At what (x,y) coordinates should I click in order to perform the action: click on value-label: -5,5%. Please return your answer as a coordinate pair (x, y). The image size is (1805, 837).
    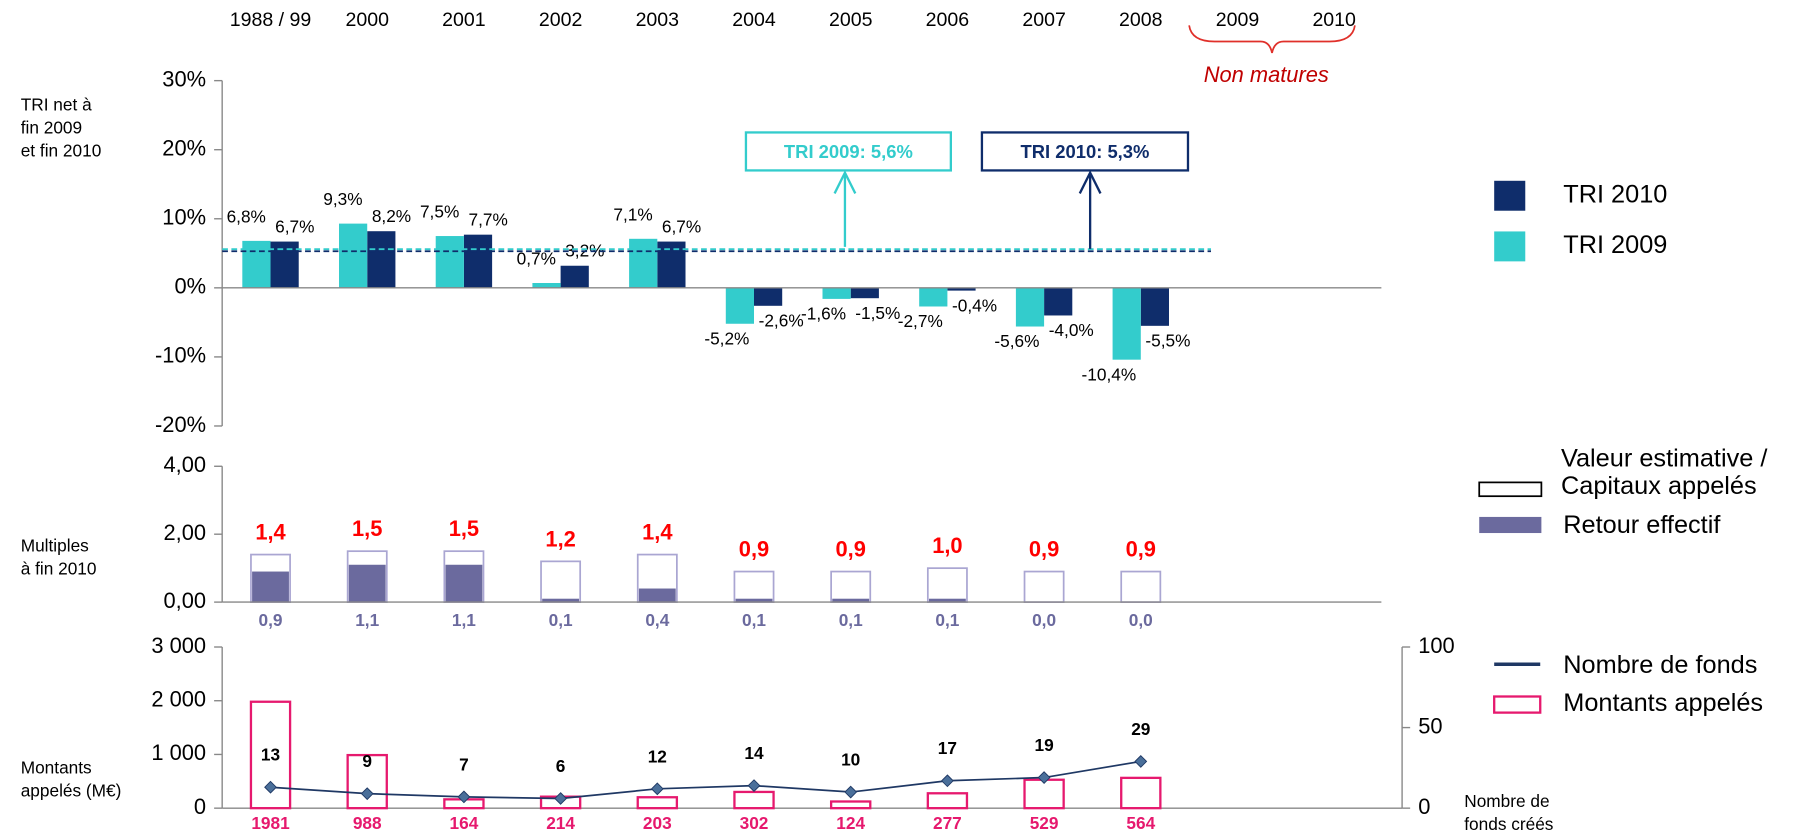
    Looking at the image, I should click on (1167, 341).